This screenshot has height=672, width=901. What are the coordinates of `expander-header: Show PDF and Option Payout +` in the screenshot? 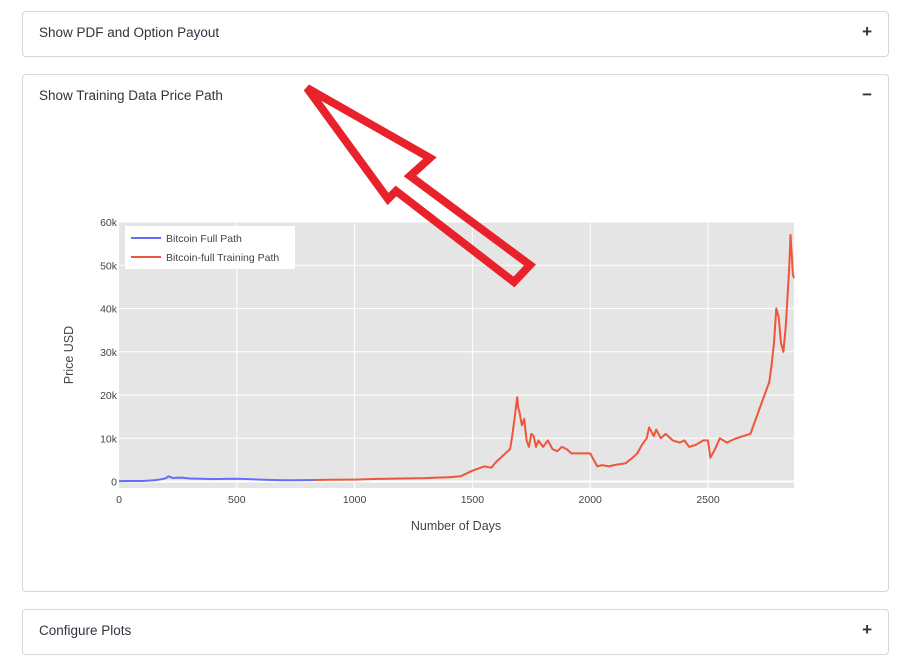 It's located at (455, 34).